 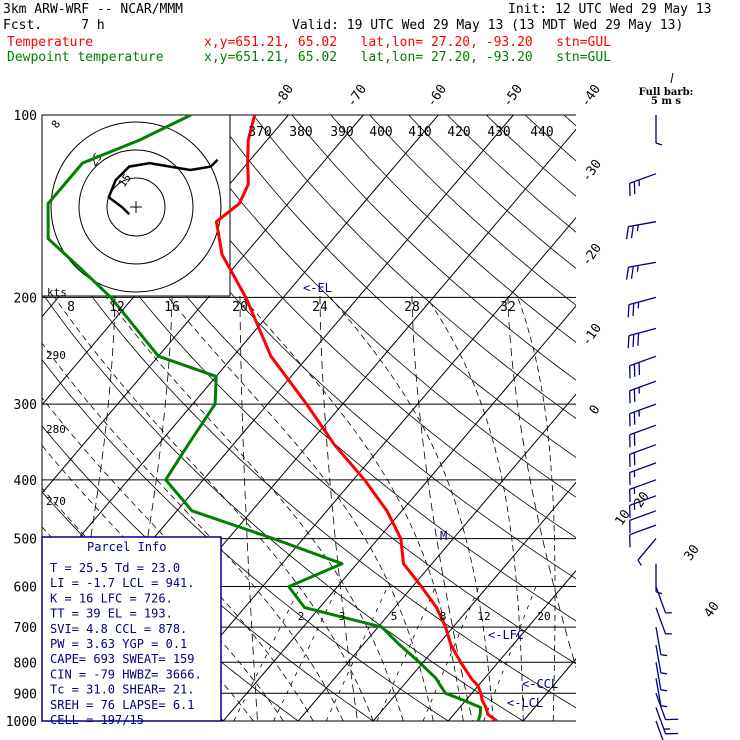 What do you see at coordinates (317, 288) in the screenshot?
I see `el-marker: <-EL` at bounding box center [317, 288].